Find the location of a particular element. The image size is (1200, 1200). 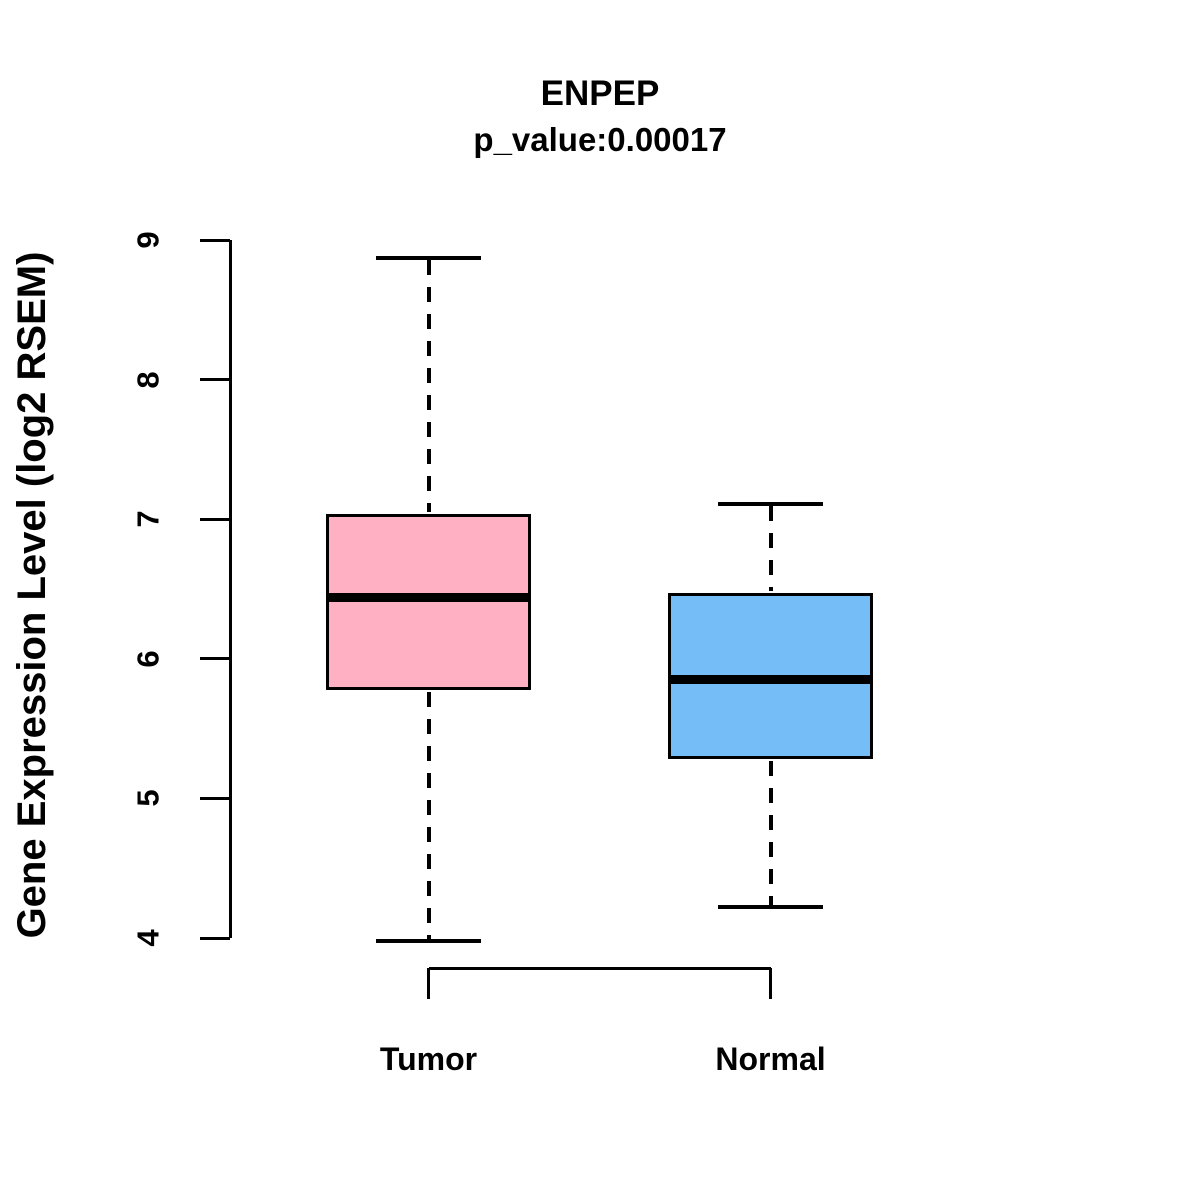

whisker-cap-bottom-tumor is located at coordinates (428, 940).